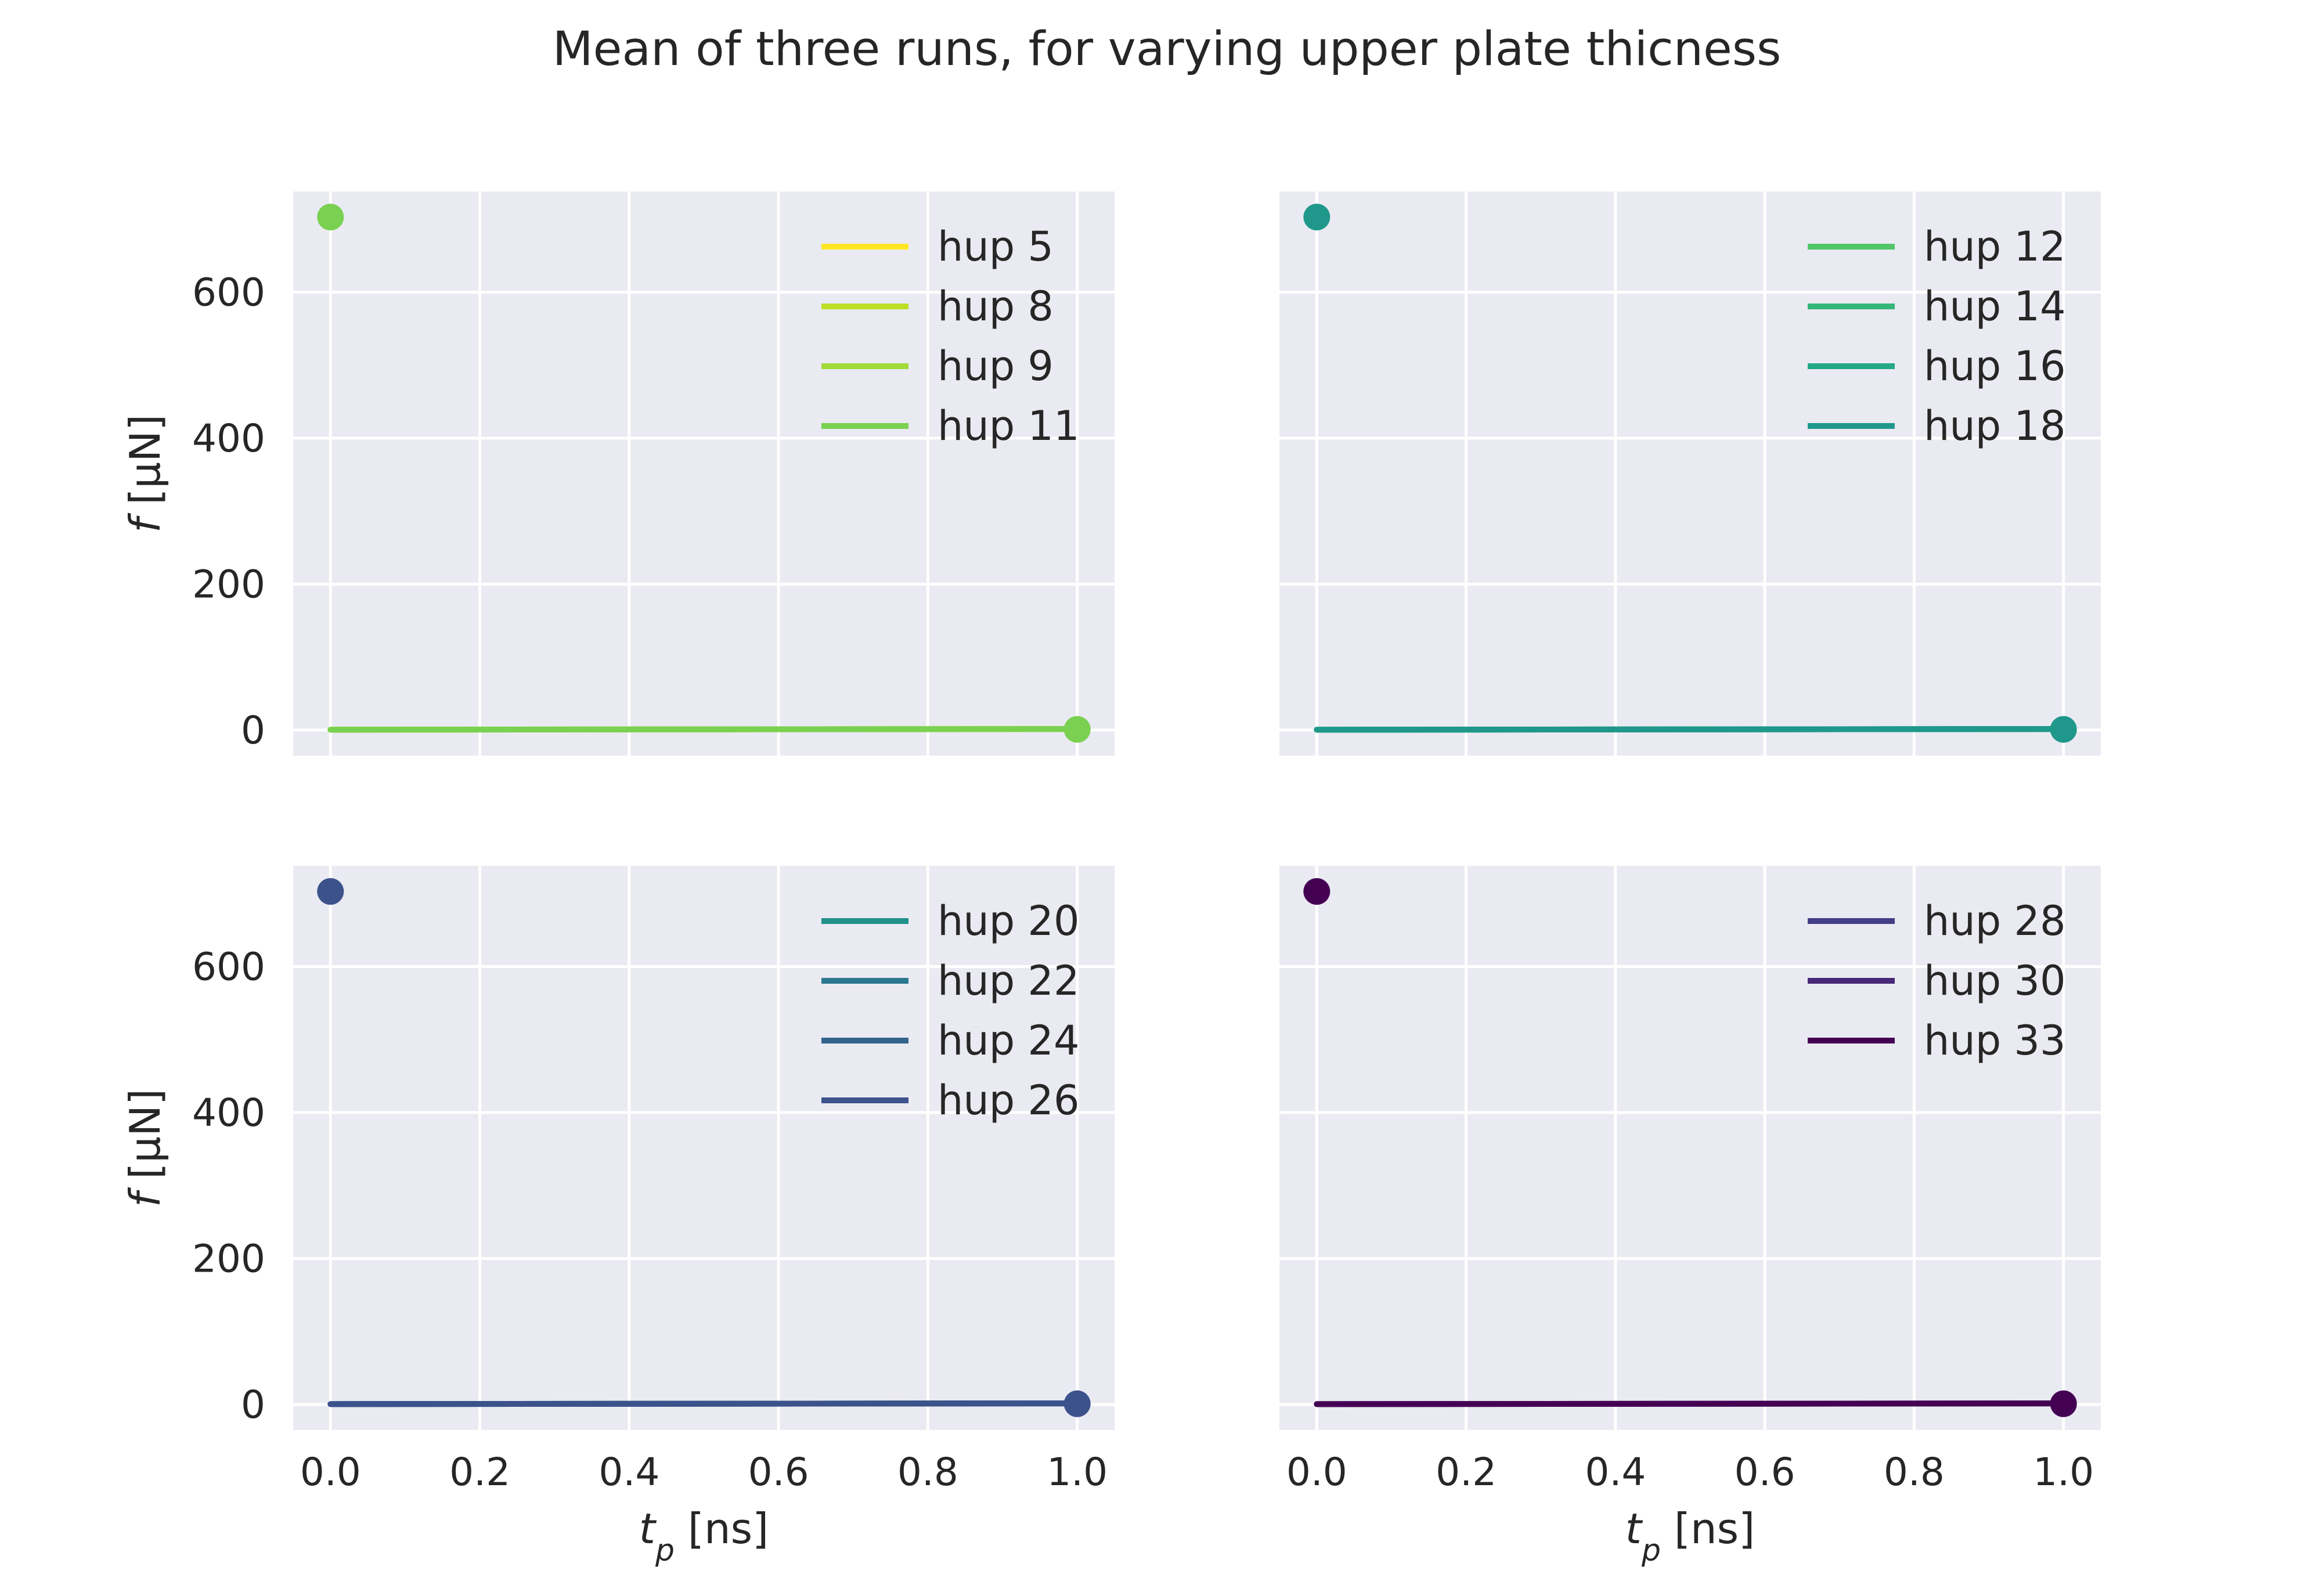  What do you see at coordinates (1995, 306) in the screenshot?
I see `legend-label: hup 14` at bounding box center [1995, 306].